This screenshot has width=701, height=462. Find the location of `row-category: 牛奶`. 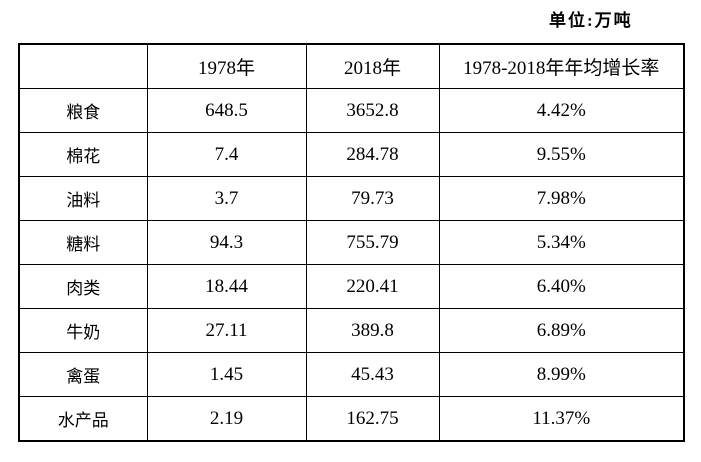

row-category: 牛奶 is located at coordinates (83, 330).